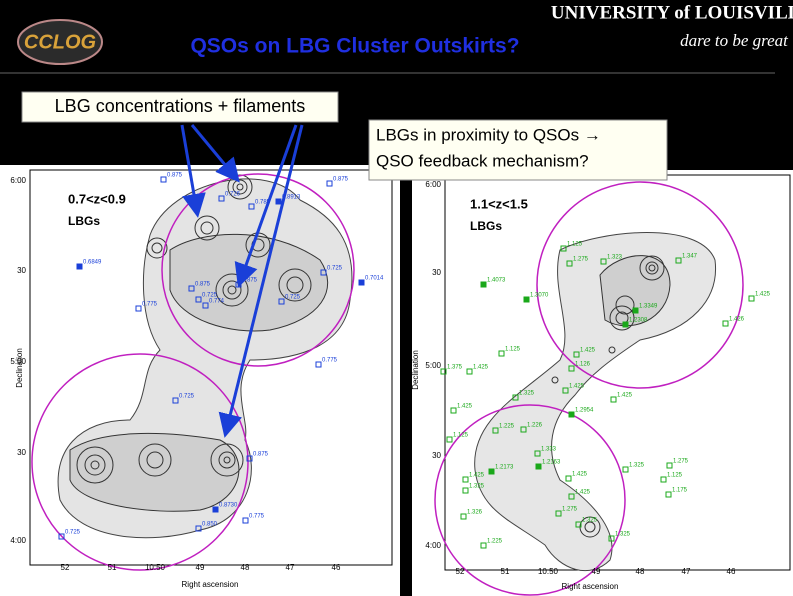 The image size is (793, 596). What do you see at coordinates (187, 397) in the screenshot?
I see `galaxy-redshift: 0.725` at bounding box center [187, 397].